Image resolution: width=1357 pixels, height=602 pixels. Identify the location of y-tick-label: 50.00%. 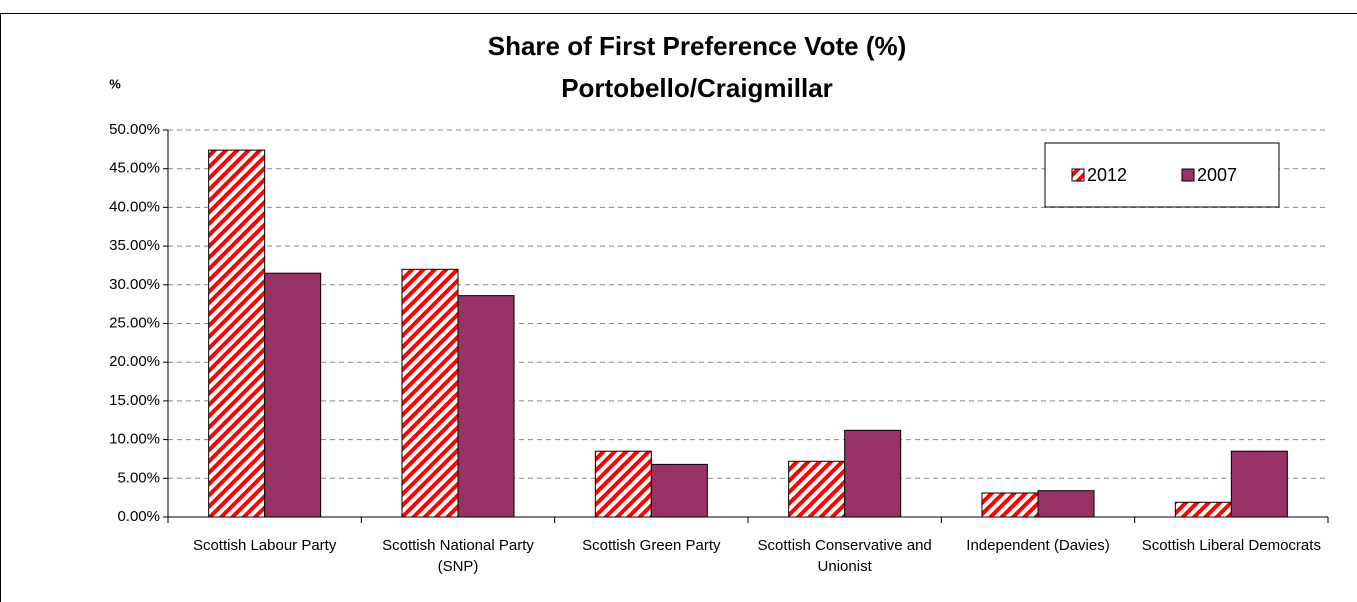
(134, 129).